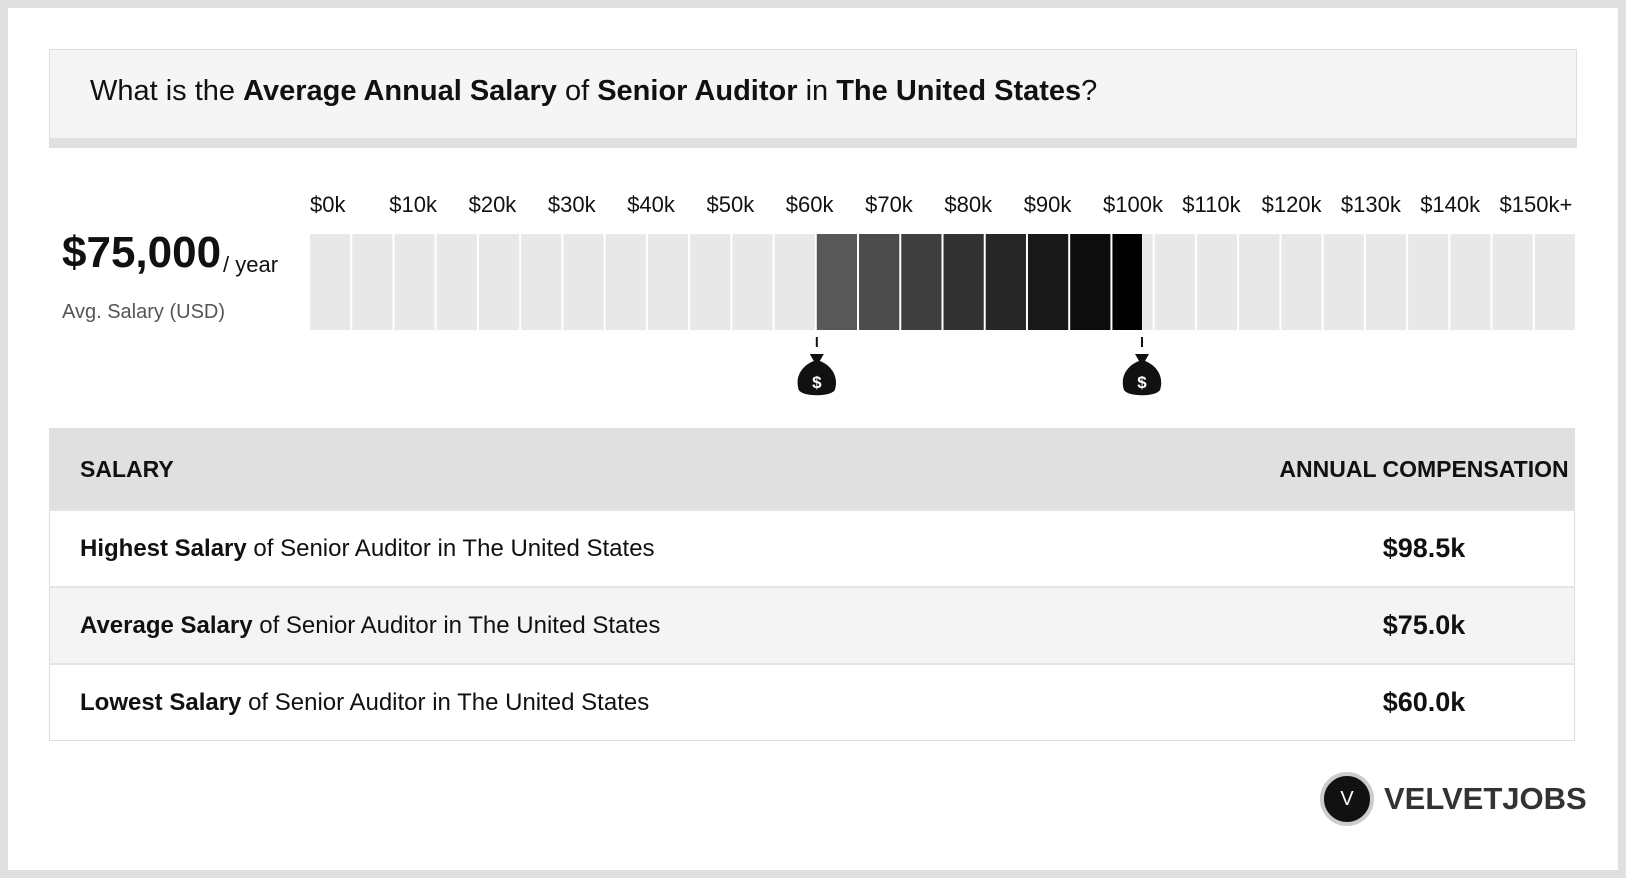  What do you see at coordinates (163, 548) in the screenshot?
I see `row-label-bold: Highest Salary` at bounding box center [163, 548].